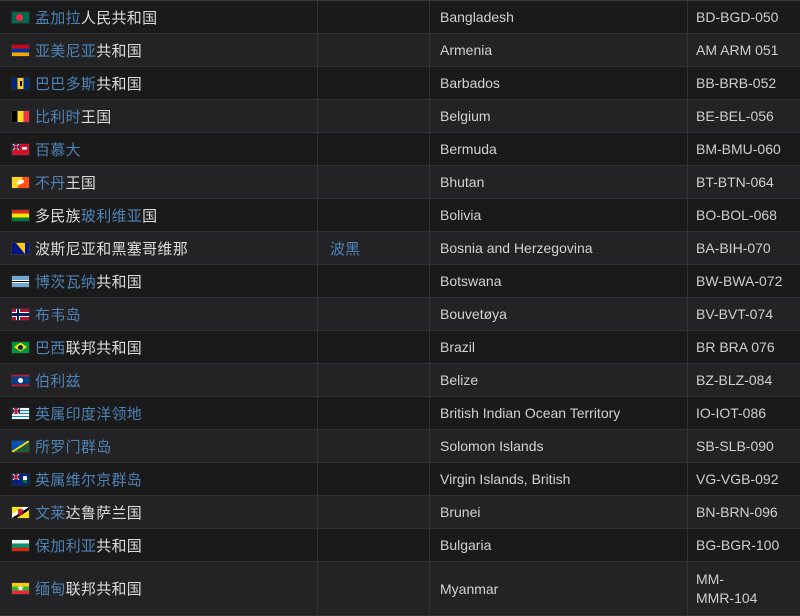  I want to click on bhutan-flag-icon, so click(20, 182).